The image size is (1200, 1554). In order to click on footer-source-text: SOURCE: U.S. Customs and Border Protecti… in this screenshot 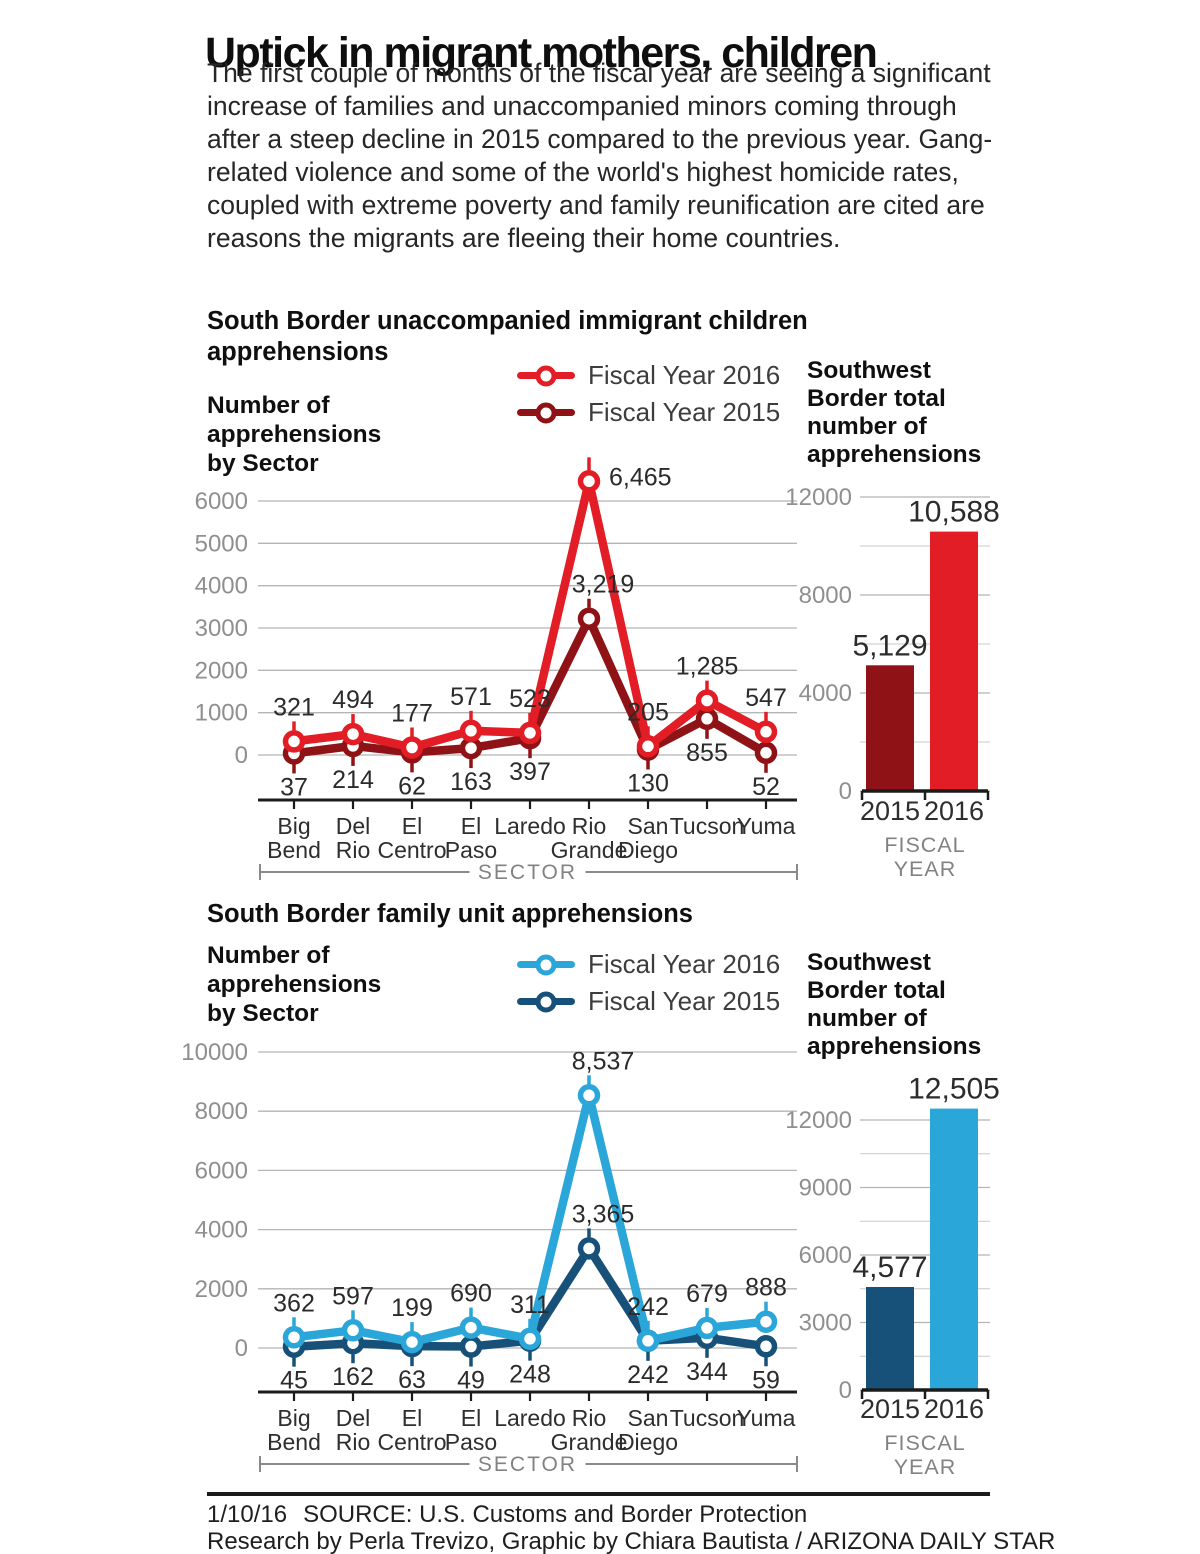, I will do `click(555, 1514)`.